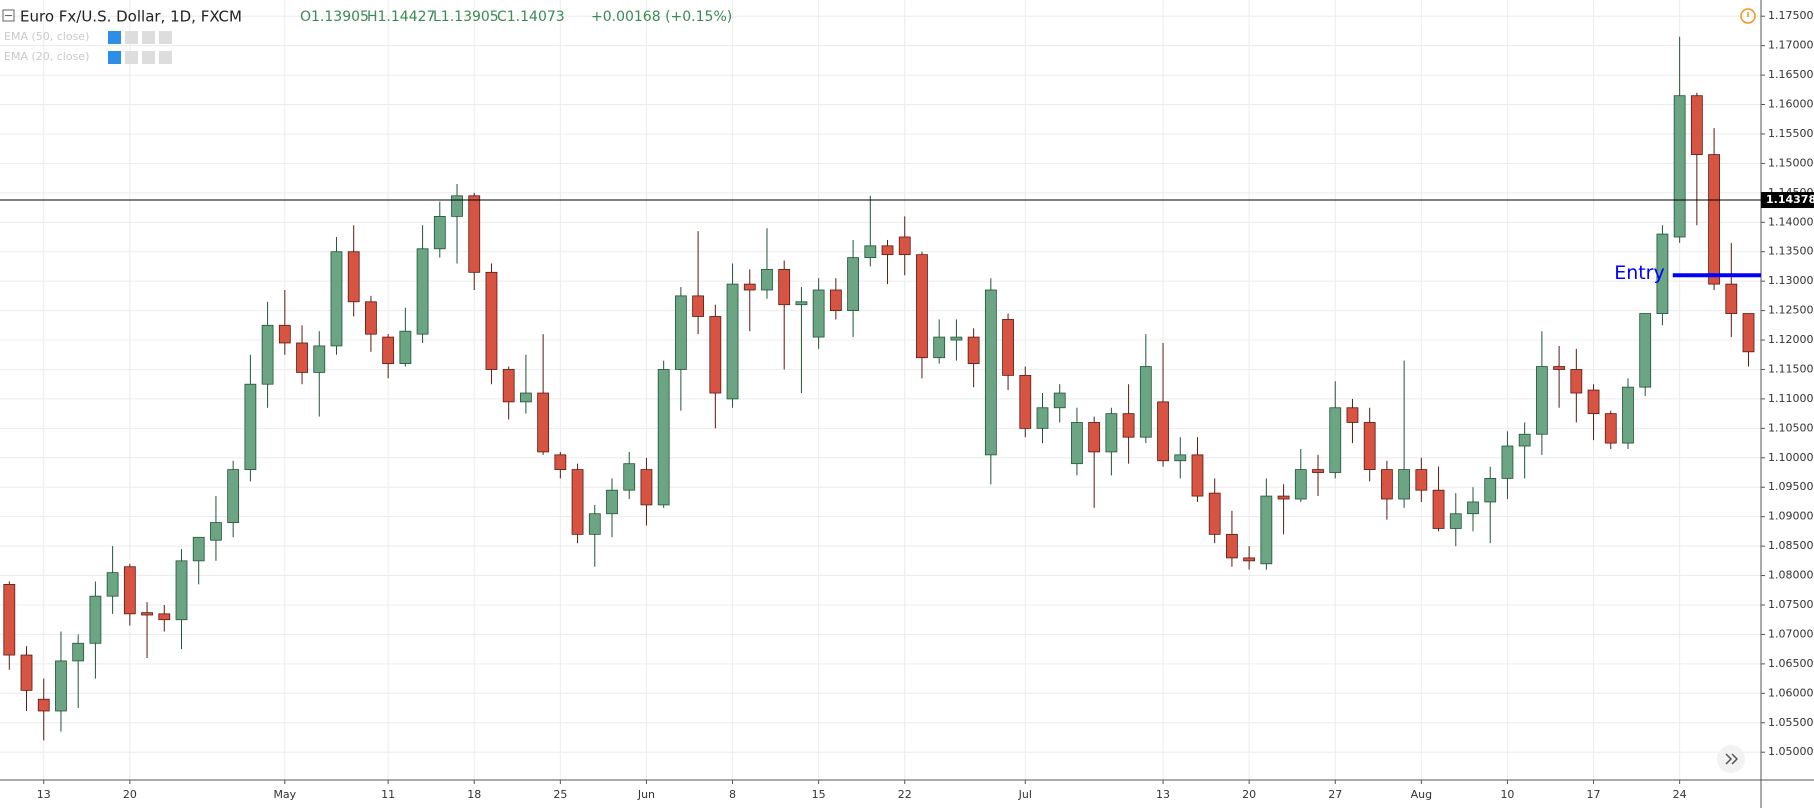 Image resolution: width=1814 pixels, height=808 pixels. Describe the element at coordinates (1791, 545) in the screenshot. I see `y-tick-label: 1.08500` at that location.